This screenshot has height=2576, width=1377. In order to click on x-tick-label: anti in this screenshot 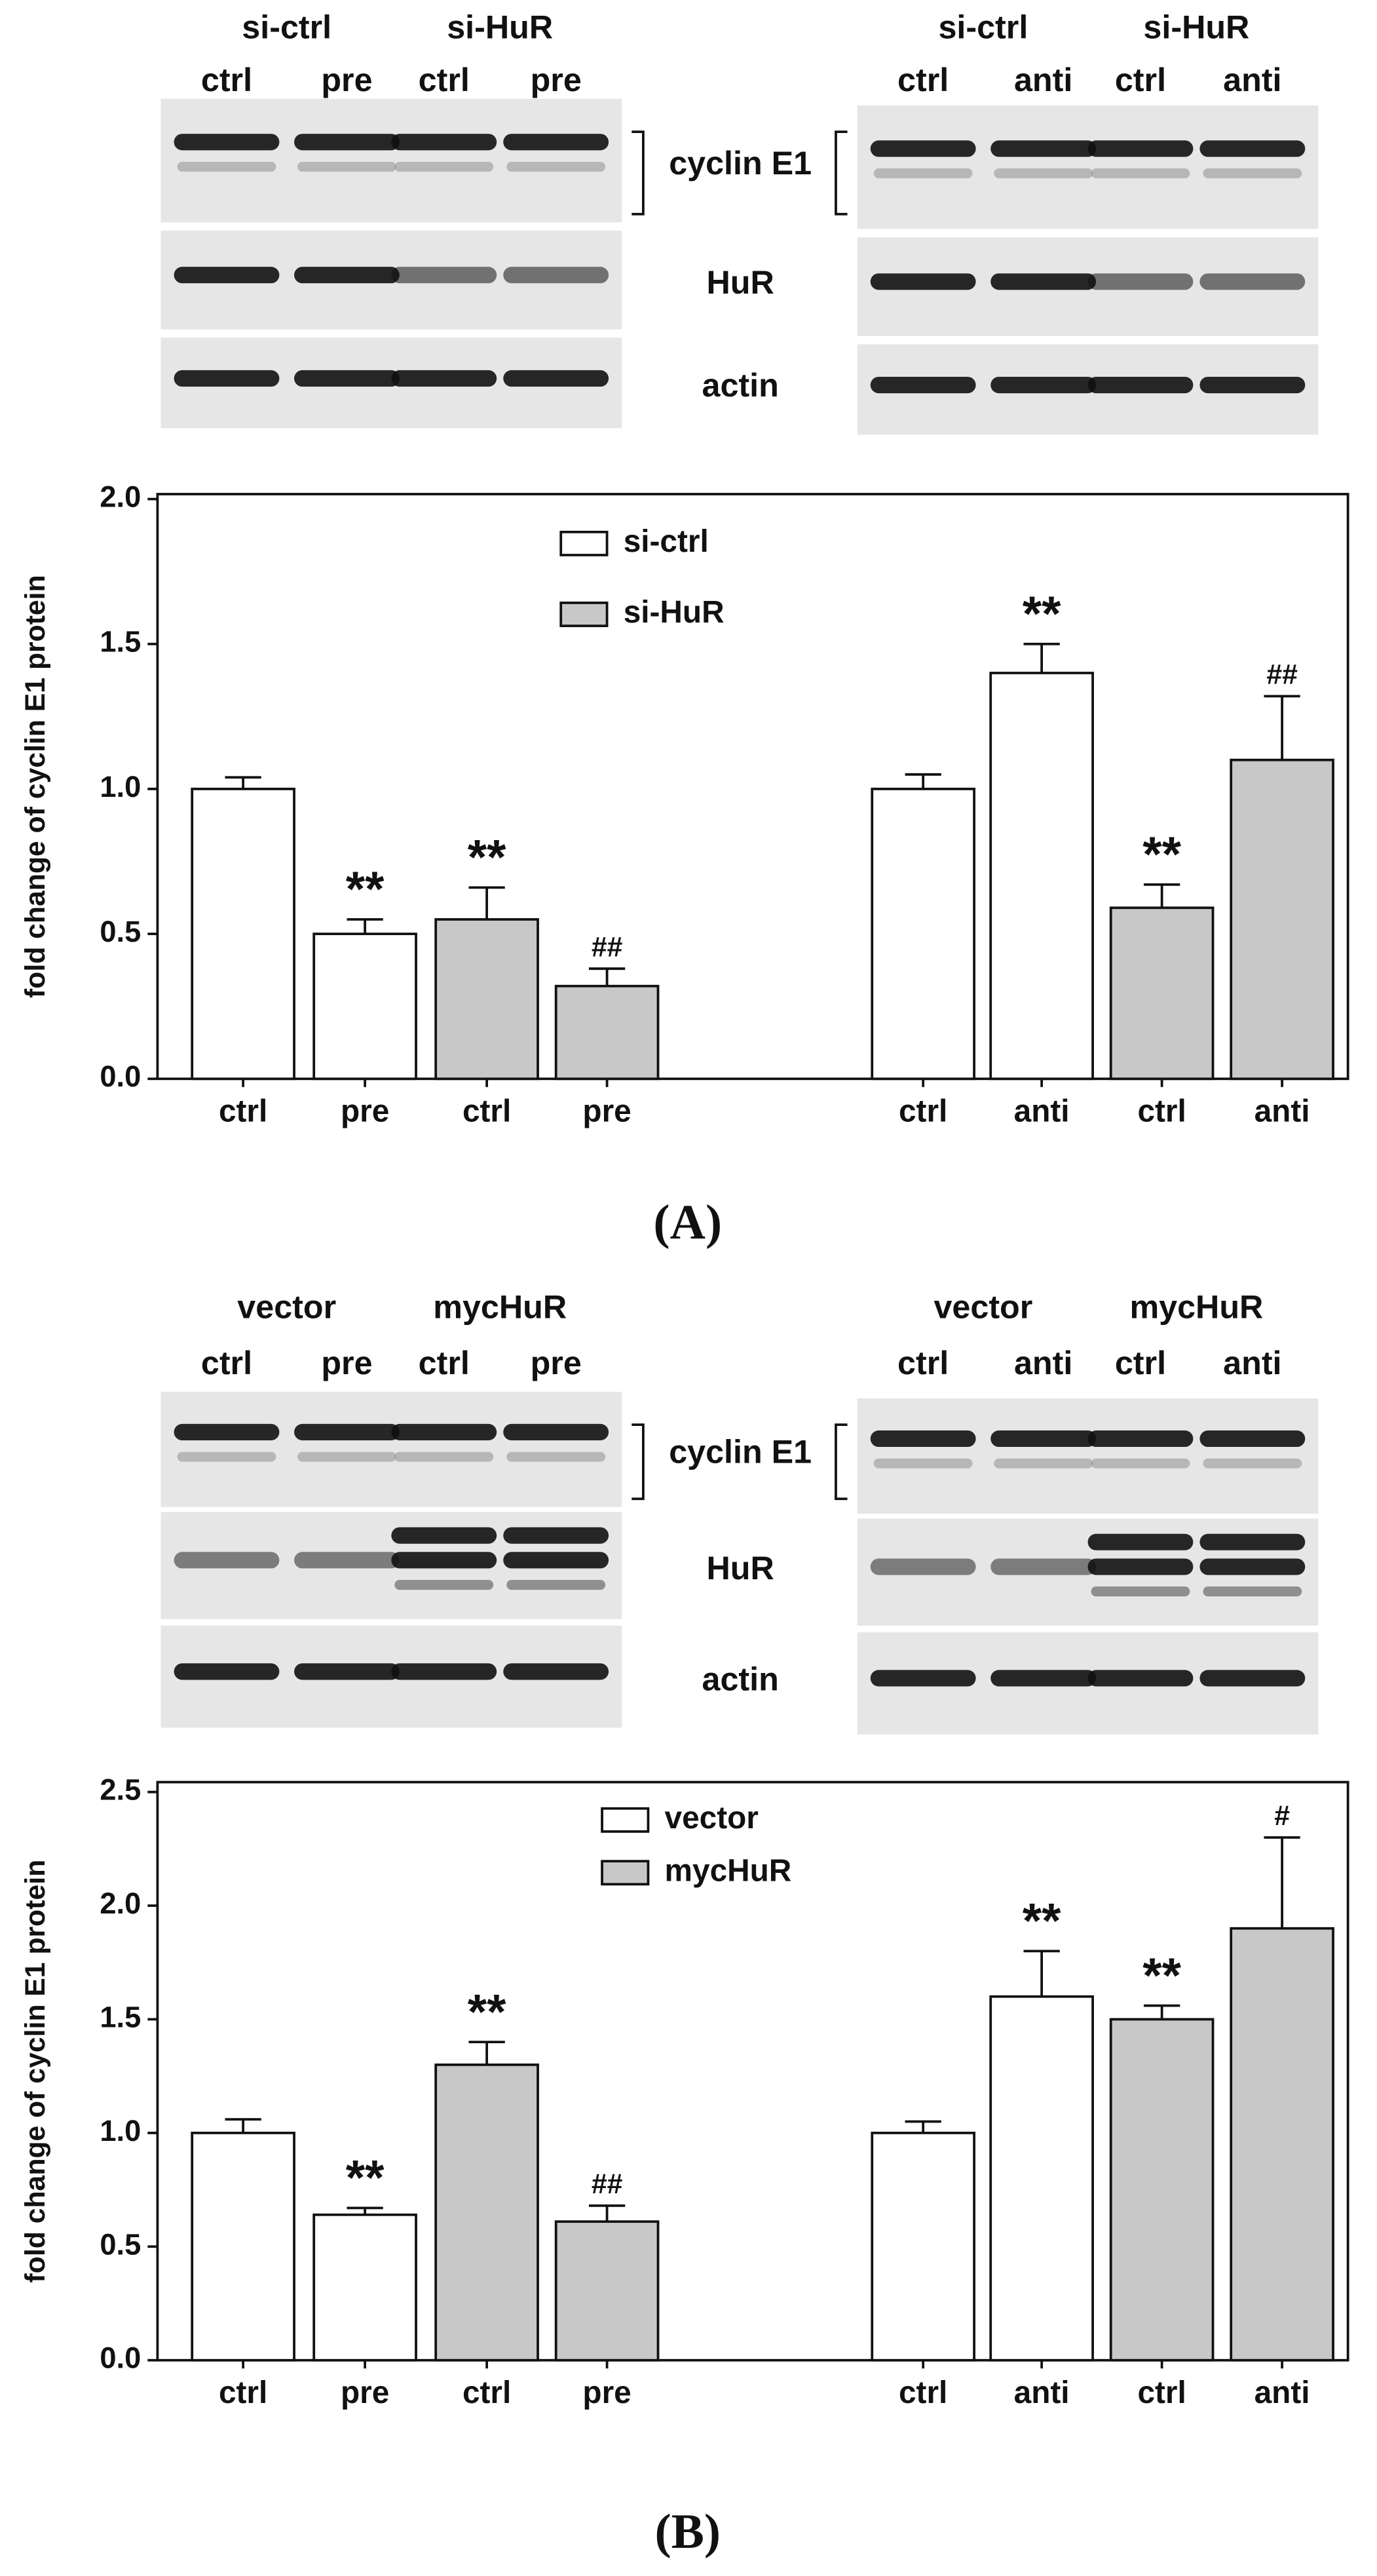, I will do `click(1042, 2392)`.